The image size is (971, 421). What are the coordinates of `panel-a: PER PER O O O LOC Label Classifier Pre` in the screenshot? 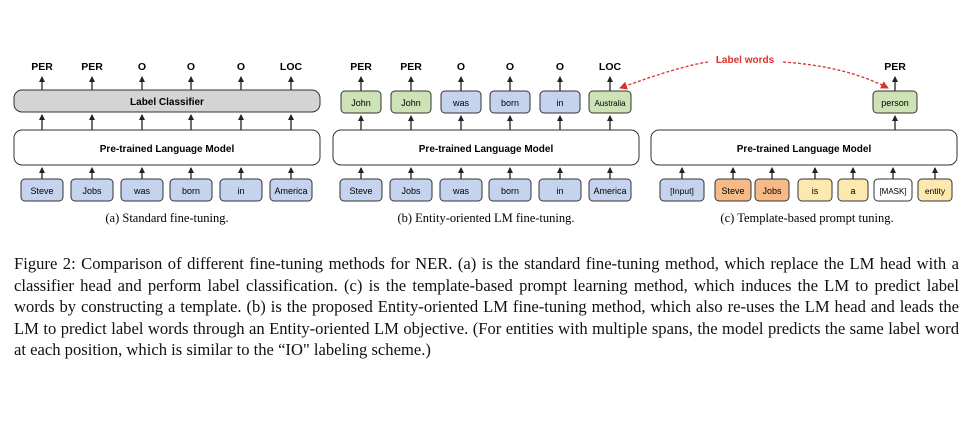 It's located at (167, 143).